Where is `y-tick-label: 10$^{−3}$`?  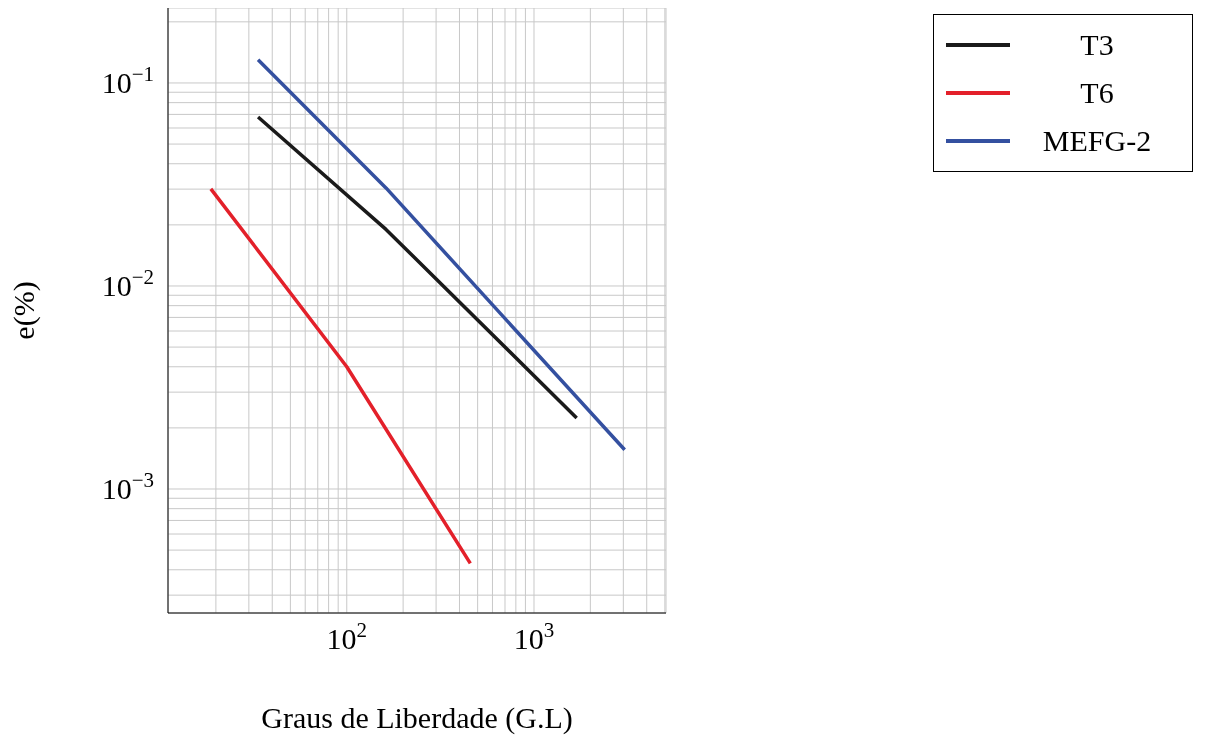 y-tick-label: 10$^{−3}$ is located at coordinates (127, 486).